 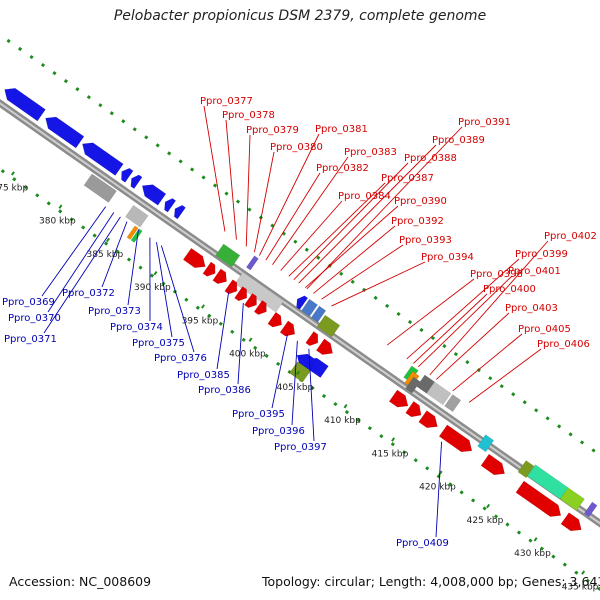 What do you see at coordinates (509, 289) in the screenshot?
I see `forward-gene-label: Ppro_0400` at bounding box center [509, 289].